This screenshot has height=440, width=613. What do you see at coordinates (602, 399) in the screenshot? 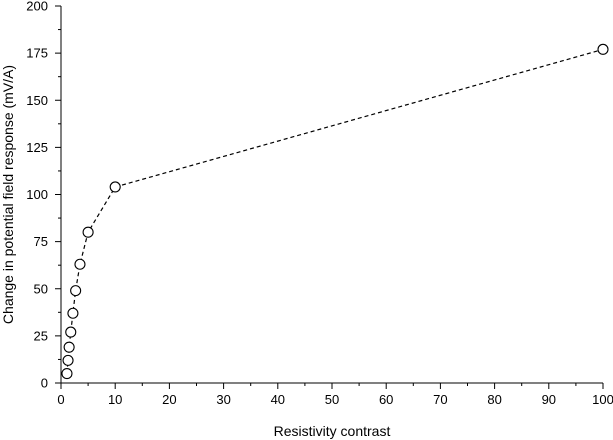
I see `x-tick-label: 100` at bounding box center [602, 399].